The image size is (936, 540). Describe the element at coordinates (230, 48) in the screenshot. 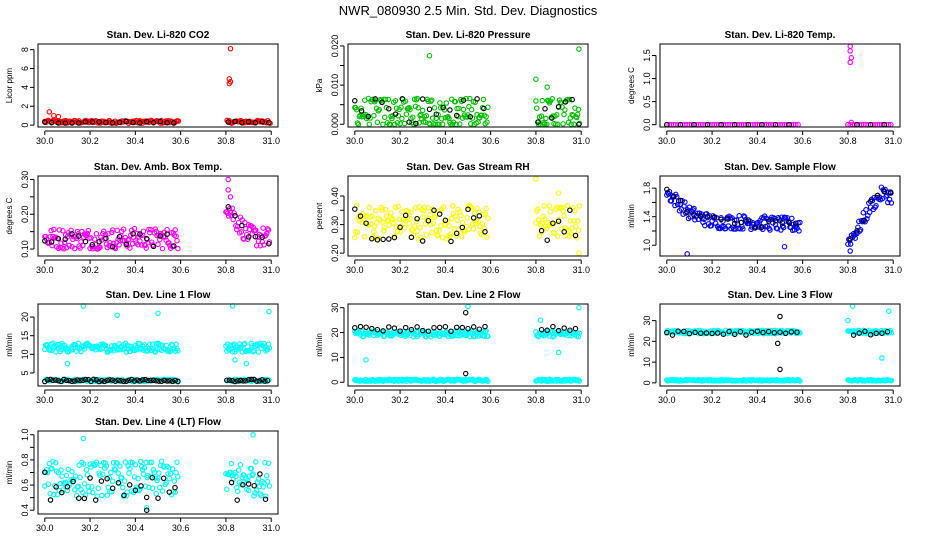

I see `red-data-point` at that location.